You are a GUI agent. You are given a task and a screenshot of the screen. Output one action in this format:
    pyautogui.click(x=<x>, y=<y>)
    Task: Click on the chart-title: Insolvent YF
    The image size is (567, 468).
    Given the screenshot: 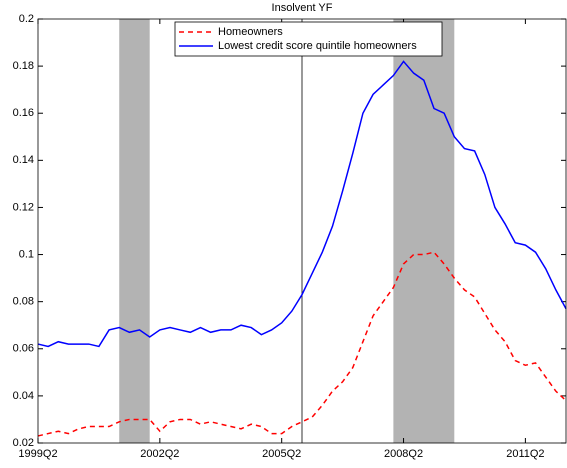 What is the action you would take?
    pyautogui.click(x=302, y=8)
    